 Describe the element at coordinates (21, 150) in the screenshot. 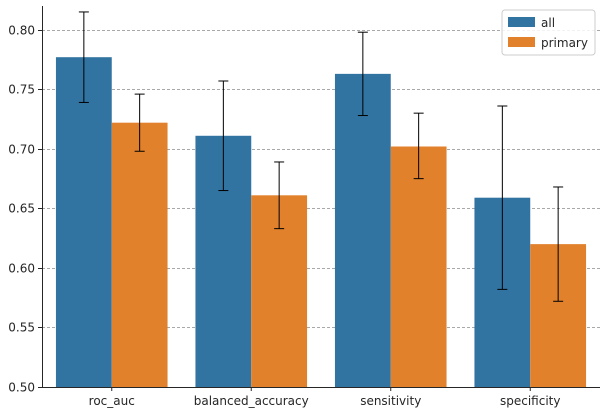

I see `y-tick-label: 0.70` at that location.